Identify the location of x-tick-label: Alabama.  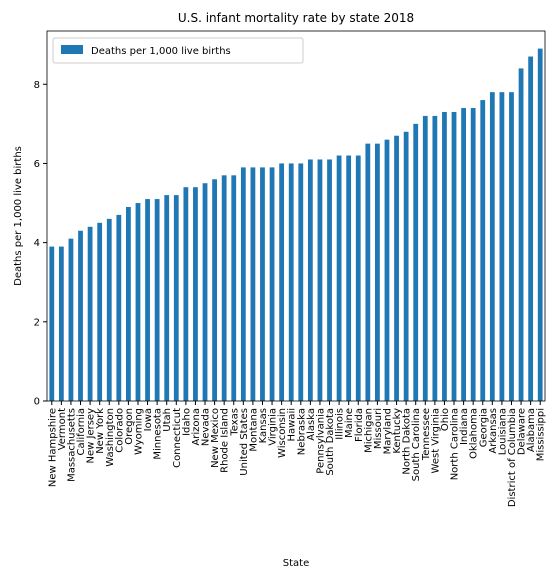
(531, 430).